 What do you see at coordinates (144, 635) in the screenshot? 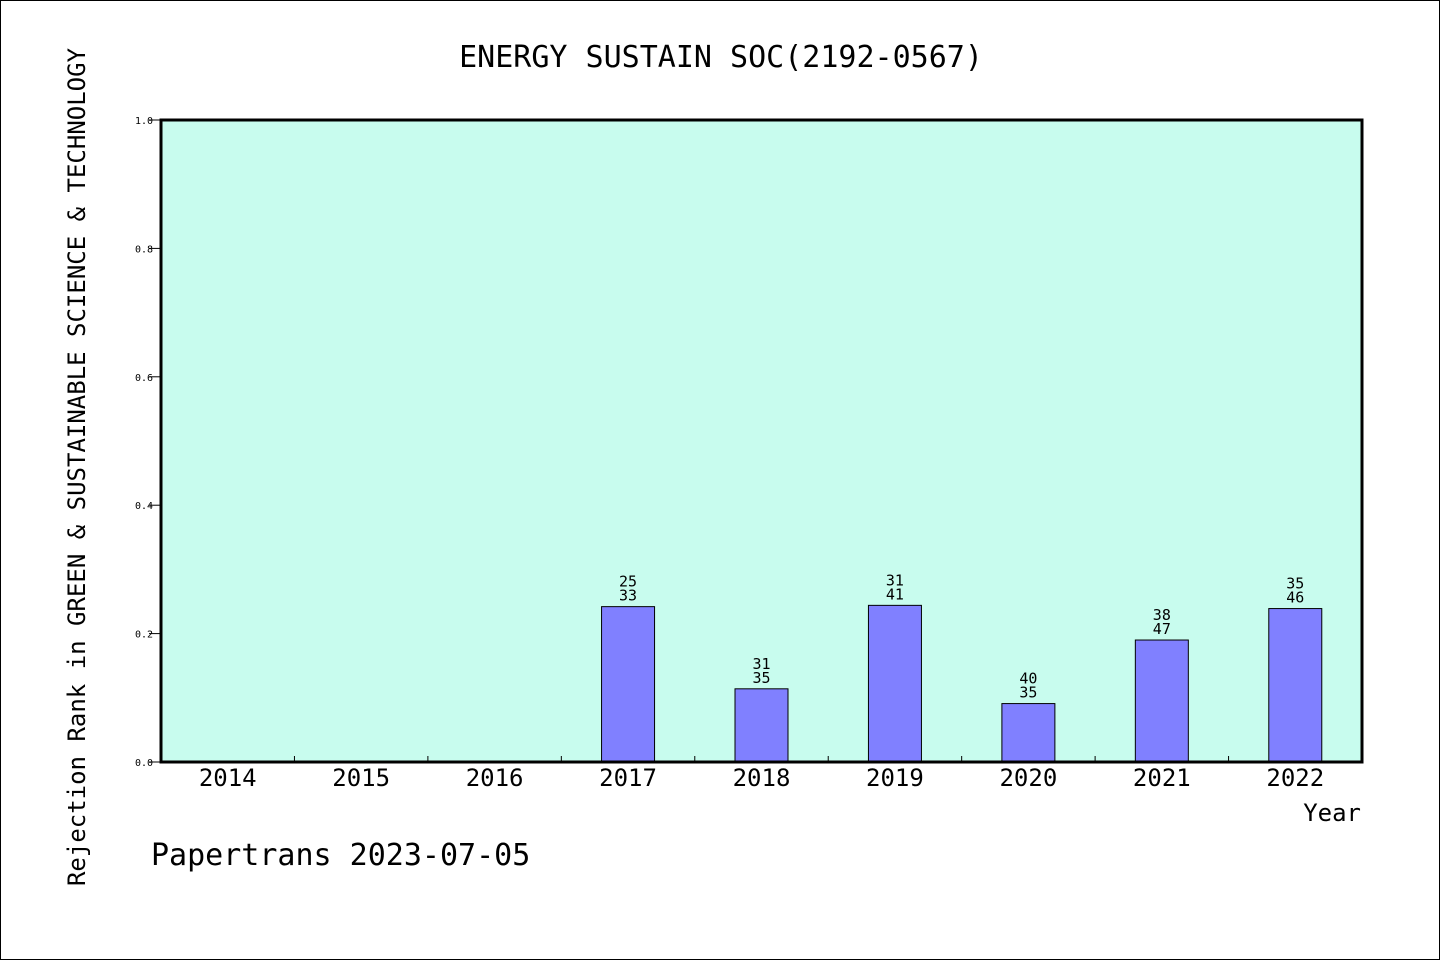
I see `y-tick-label: 0.2` at bounding box center [144, 635].